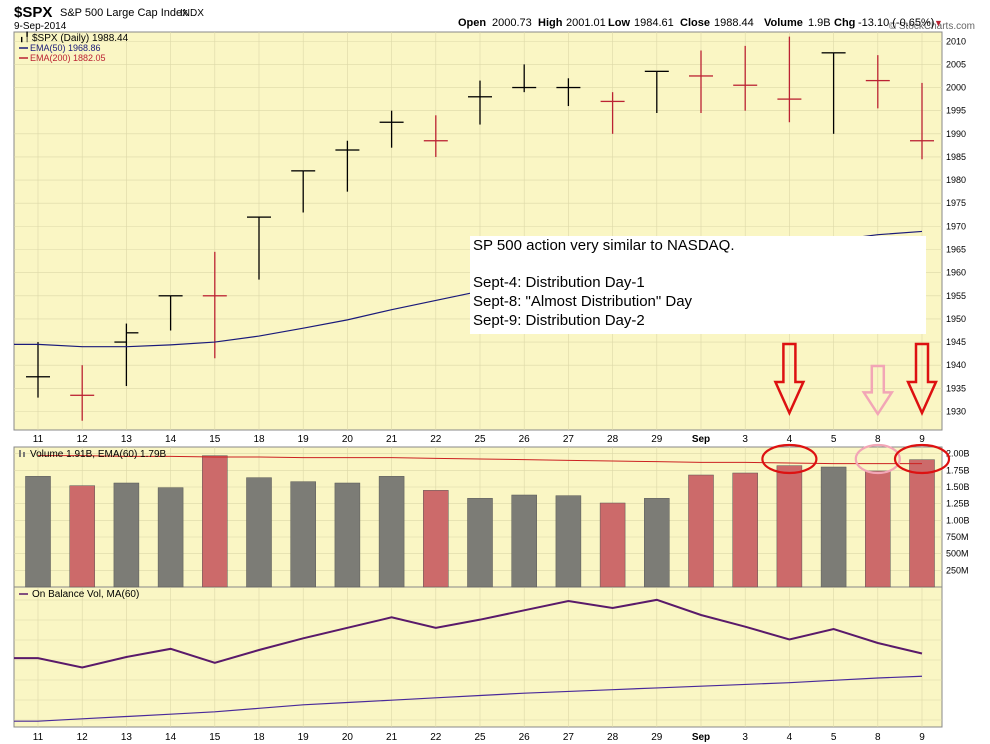 The width and height of the screenshot is (990, 744). I want to click on markup-layer, so click(856, 408).